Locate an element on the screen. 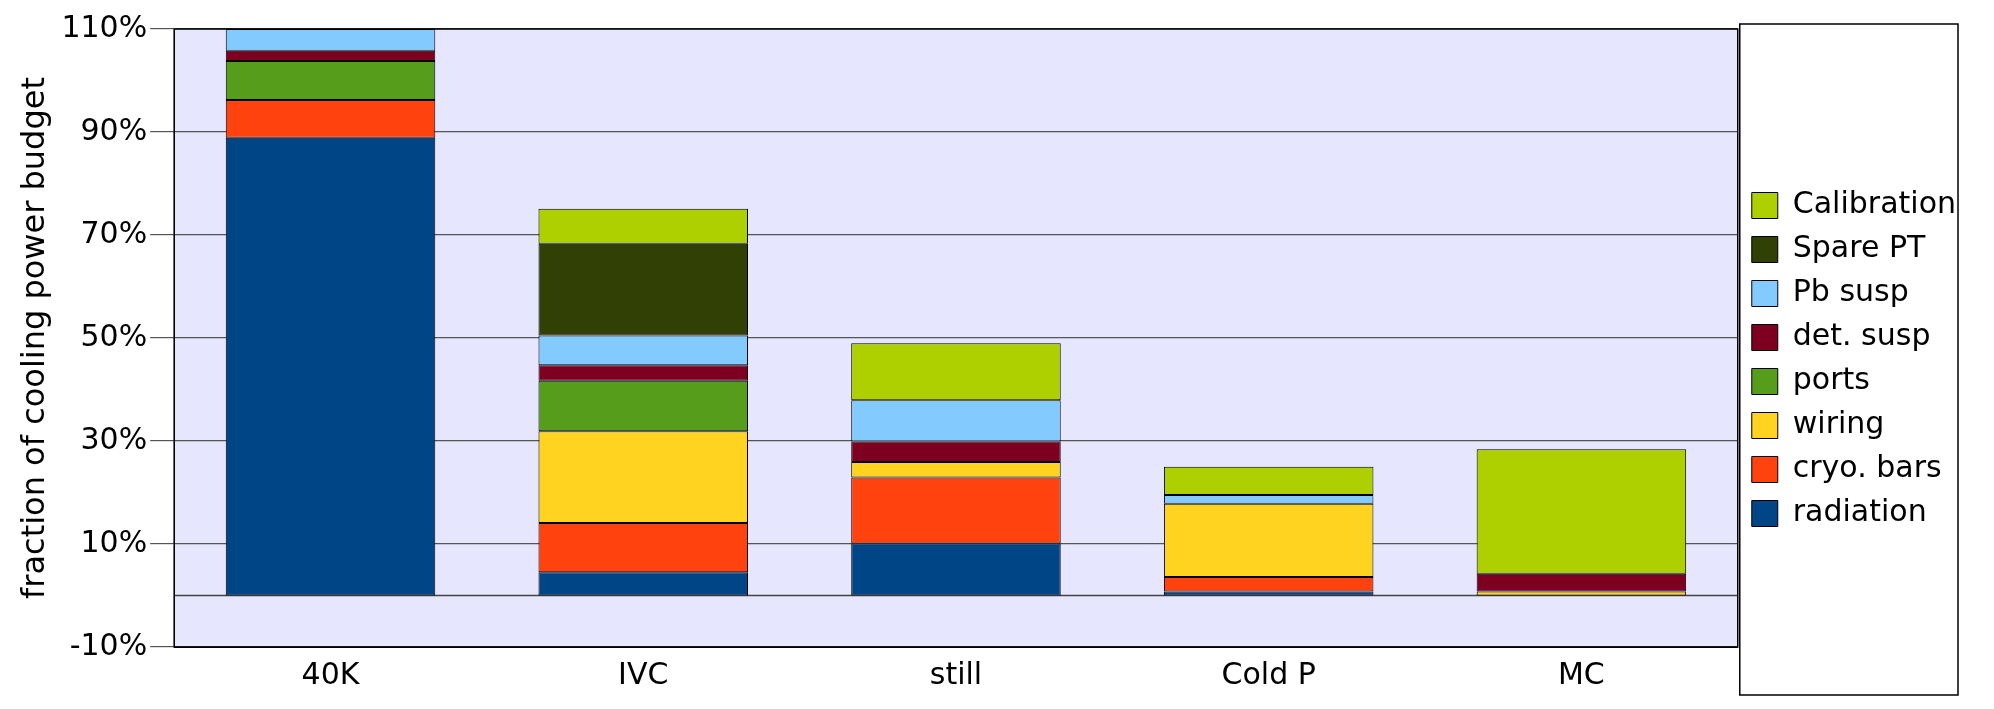 The width and height of the screenshot is (1994, 709). y-axis-title: fraction of cooling power budget is located at coordinates (32, 338).